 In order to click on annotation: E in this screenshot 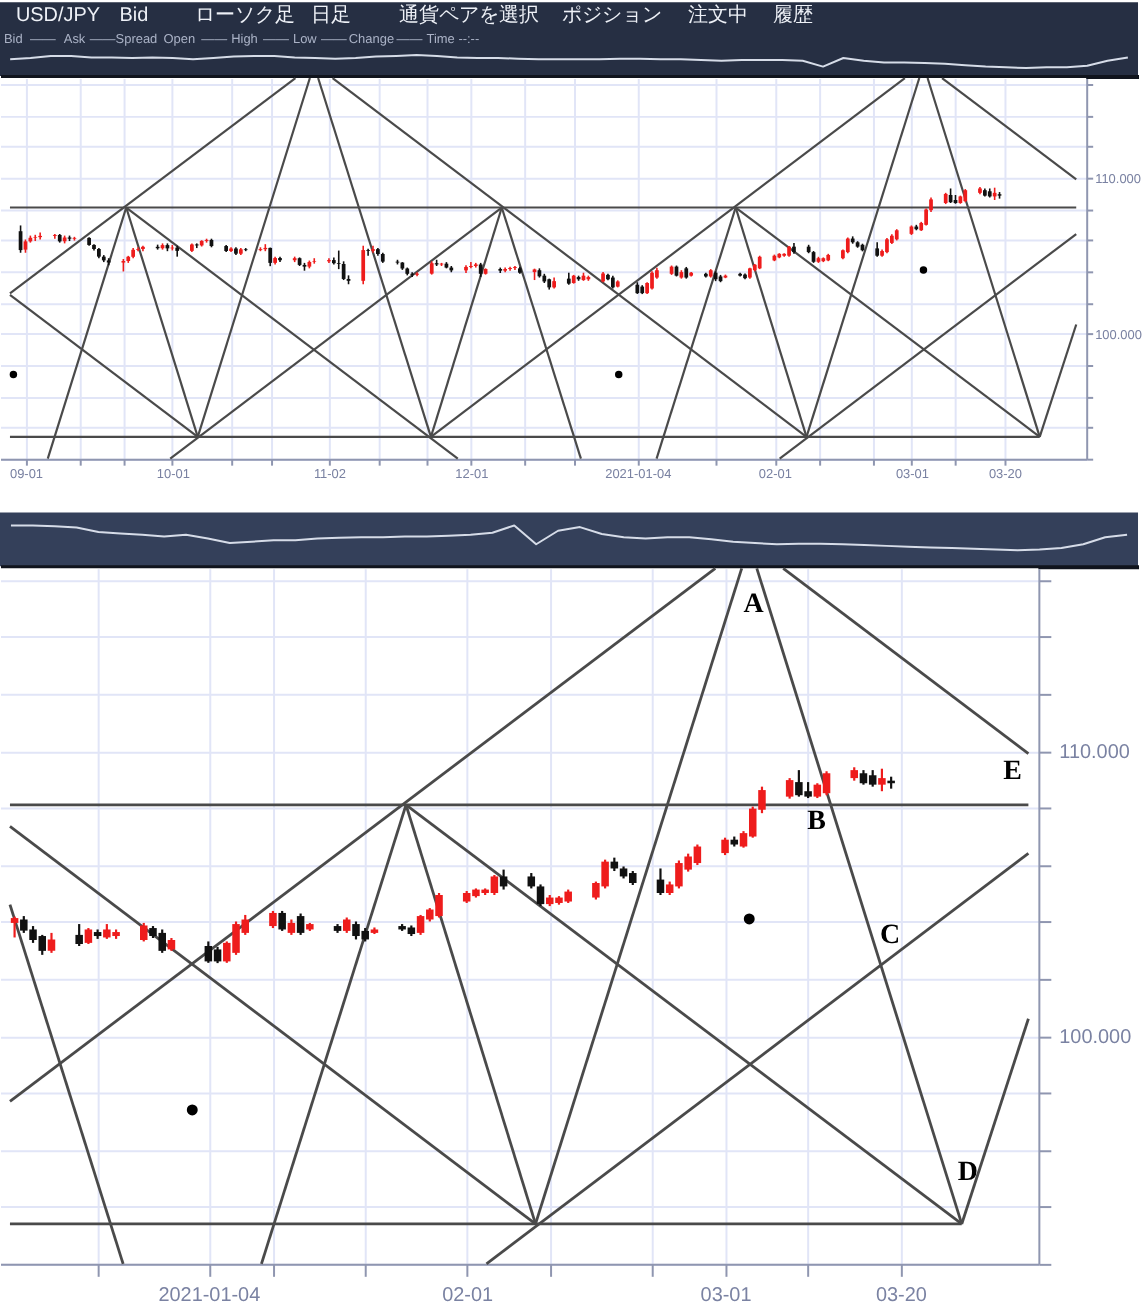, I will do `click(1012, 772)`.